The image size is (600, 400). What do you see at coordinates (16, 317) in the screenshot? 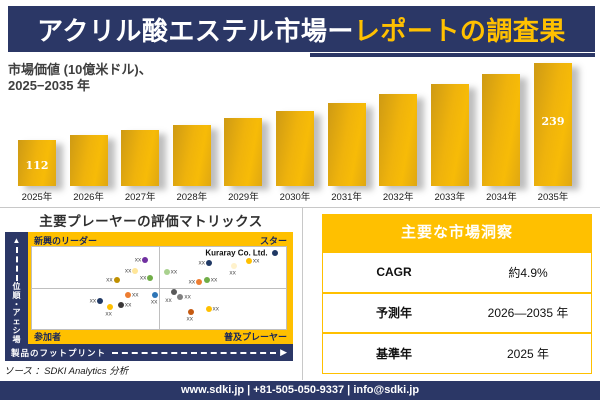
I see `y-axis-label: 位順・アェシ場市` at bounding box center [16, 317].